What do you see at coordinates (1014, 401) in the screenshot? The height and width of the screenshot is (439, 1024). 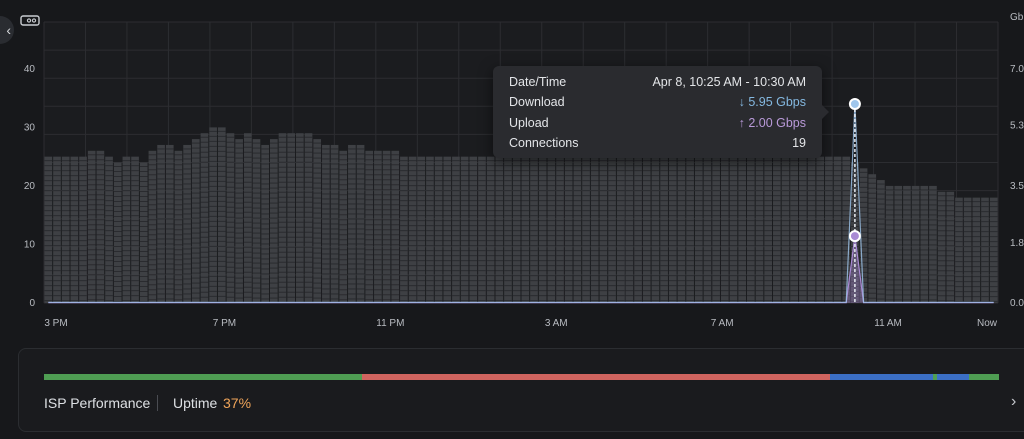 I see `chevron-right-icon: ›` at bounding box center [1014, 401].